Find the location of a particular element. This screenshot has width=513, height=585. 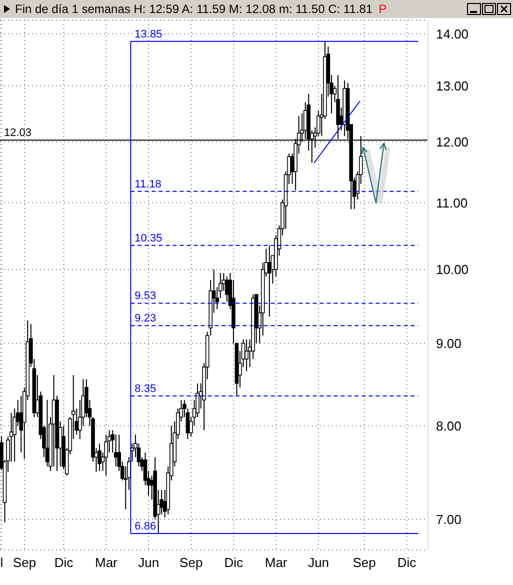

chart-title: Fin de día 1 semanas H: 12:59 A: 11.59 M: 12.08 m: 11.50 C: 11.81 is located at coordinates (194, 9).